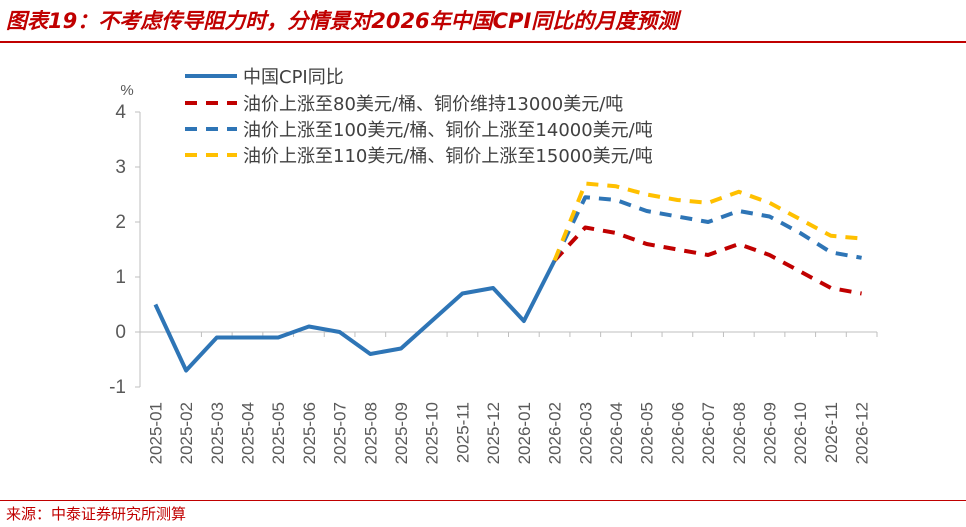  Describe the element at coordinates (186, 433) in the screenshot. I see `x-tick-label: 2025-02` at that location.